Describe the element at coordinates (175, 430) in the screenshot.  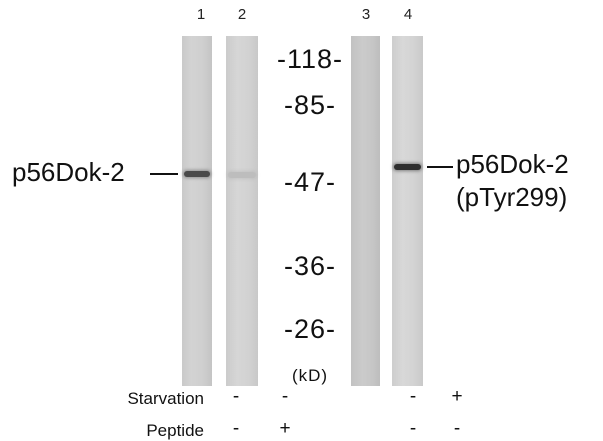
I see `peptide-label: Peptide` at that location.